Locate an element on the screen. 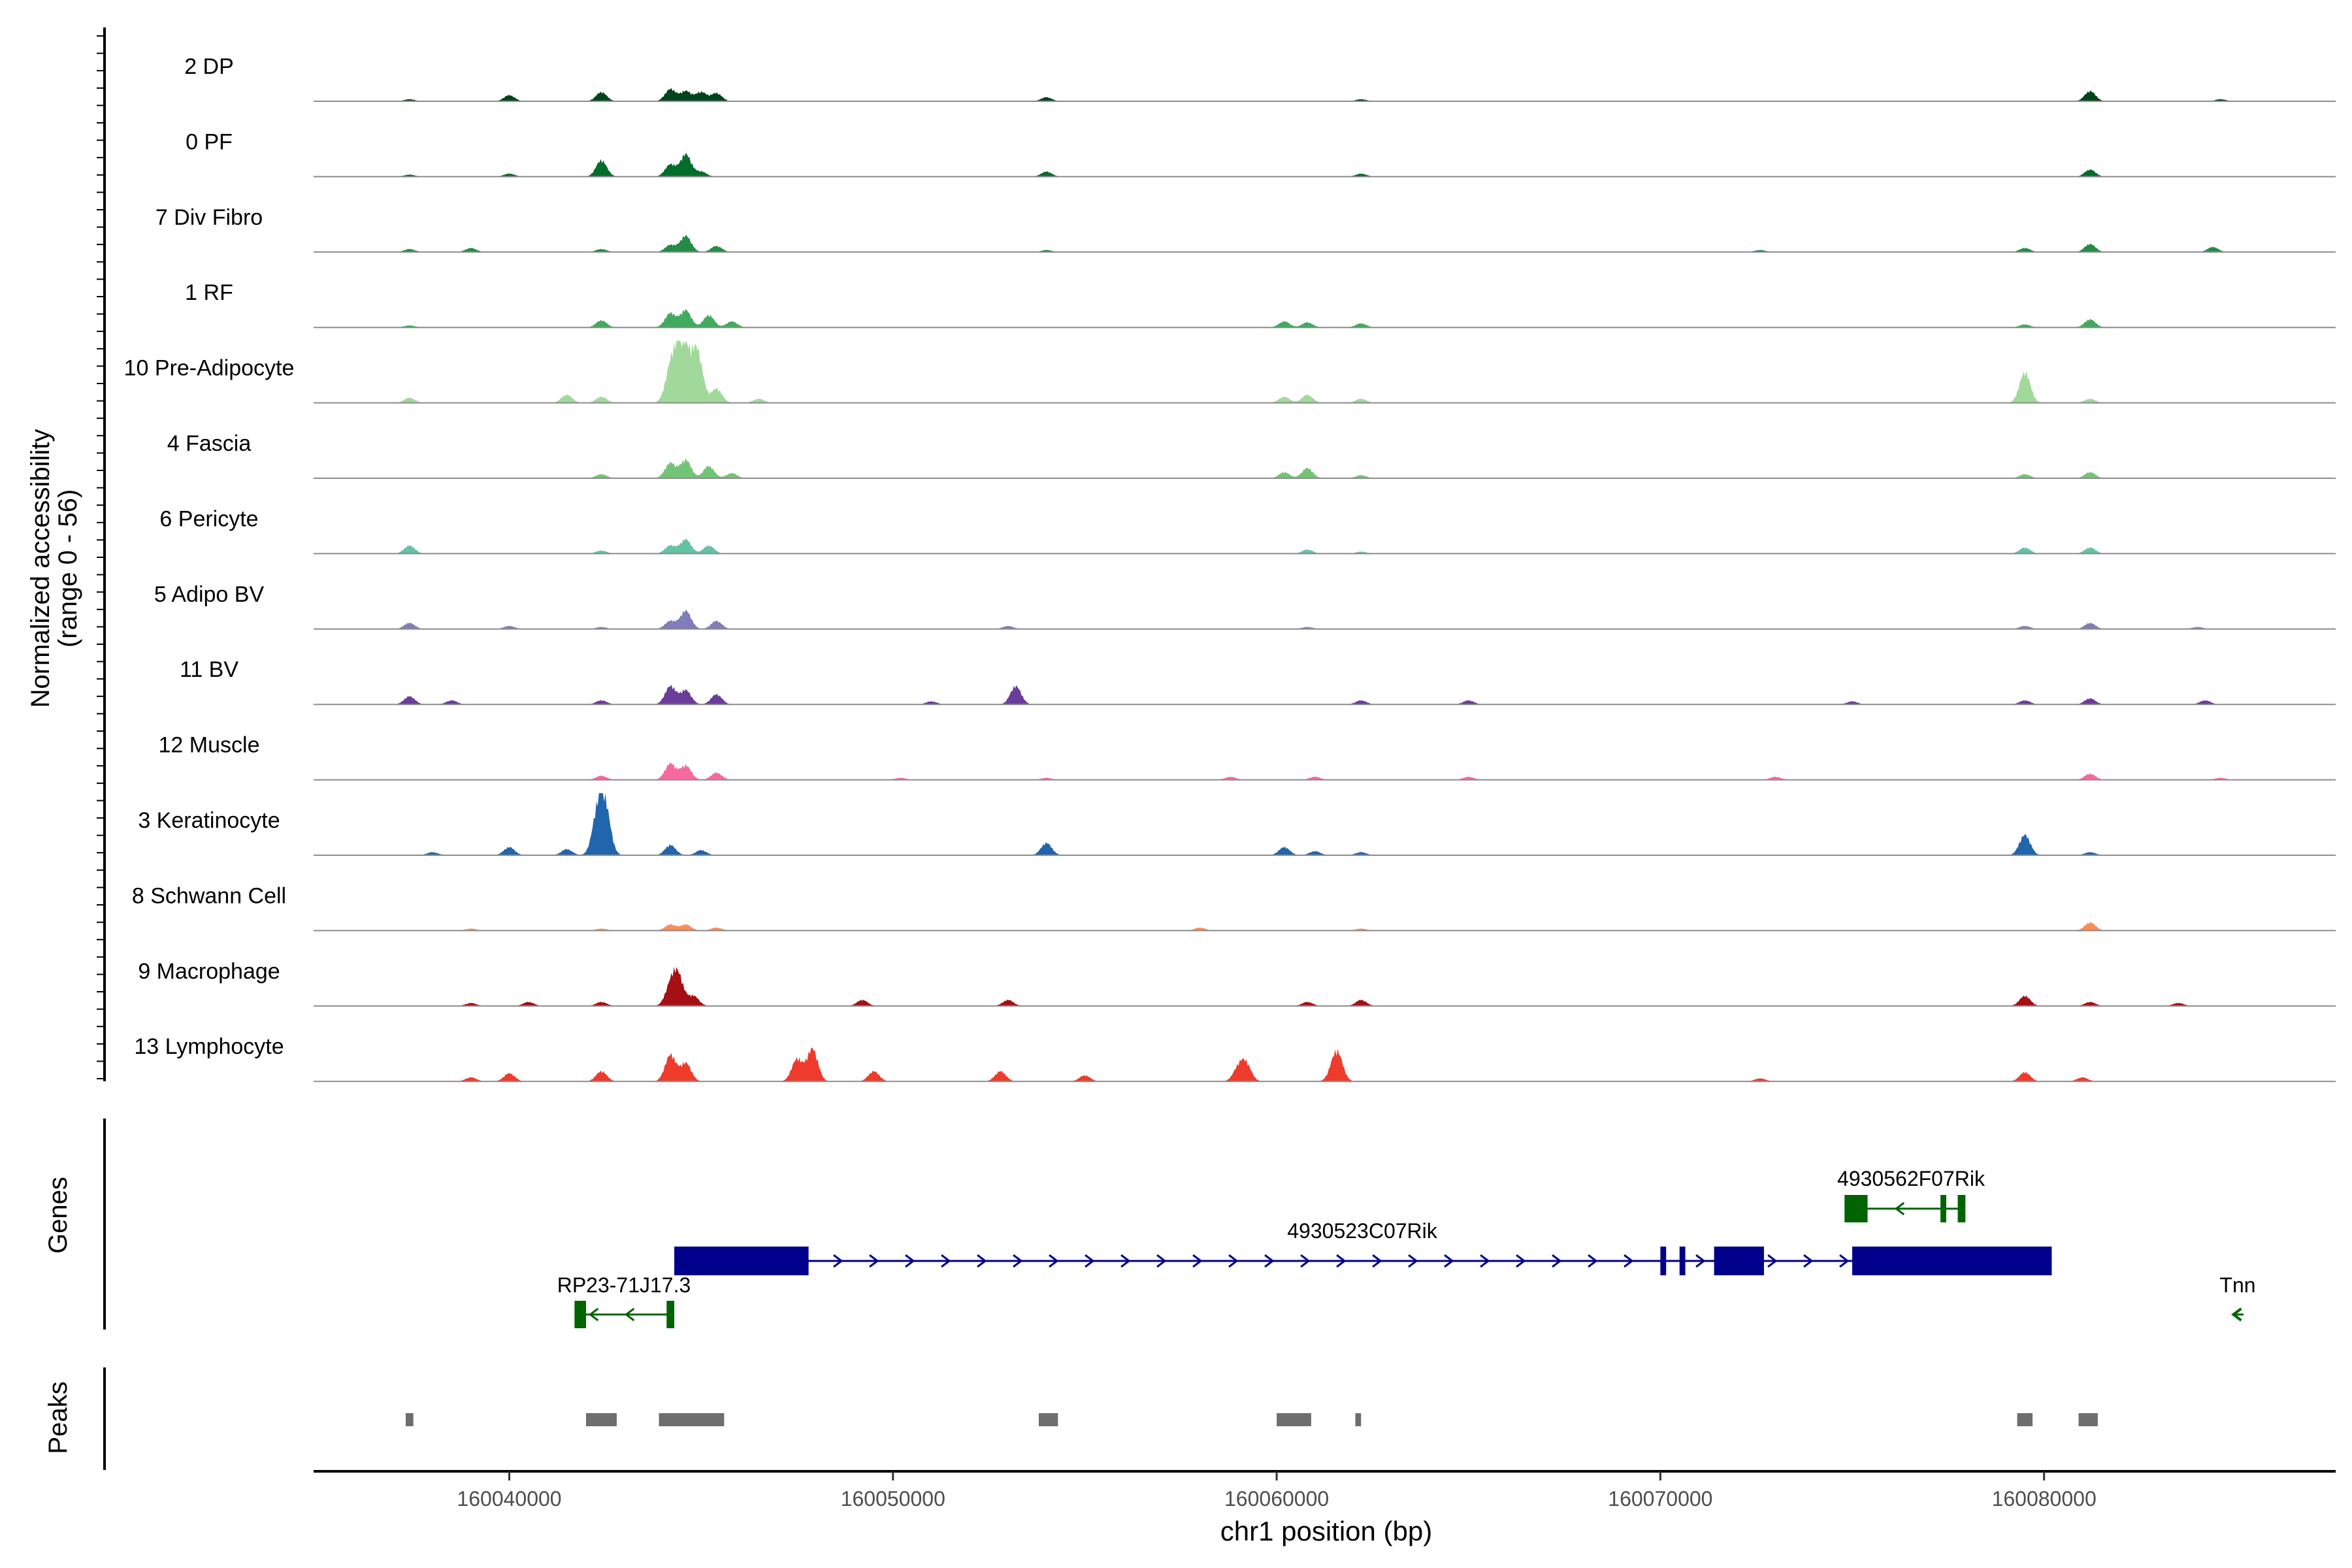  peaks-track-label: Peaks is located at coordinates (58, 1417).